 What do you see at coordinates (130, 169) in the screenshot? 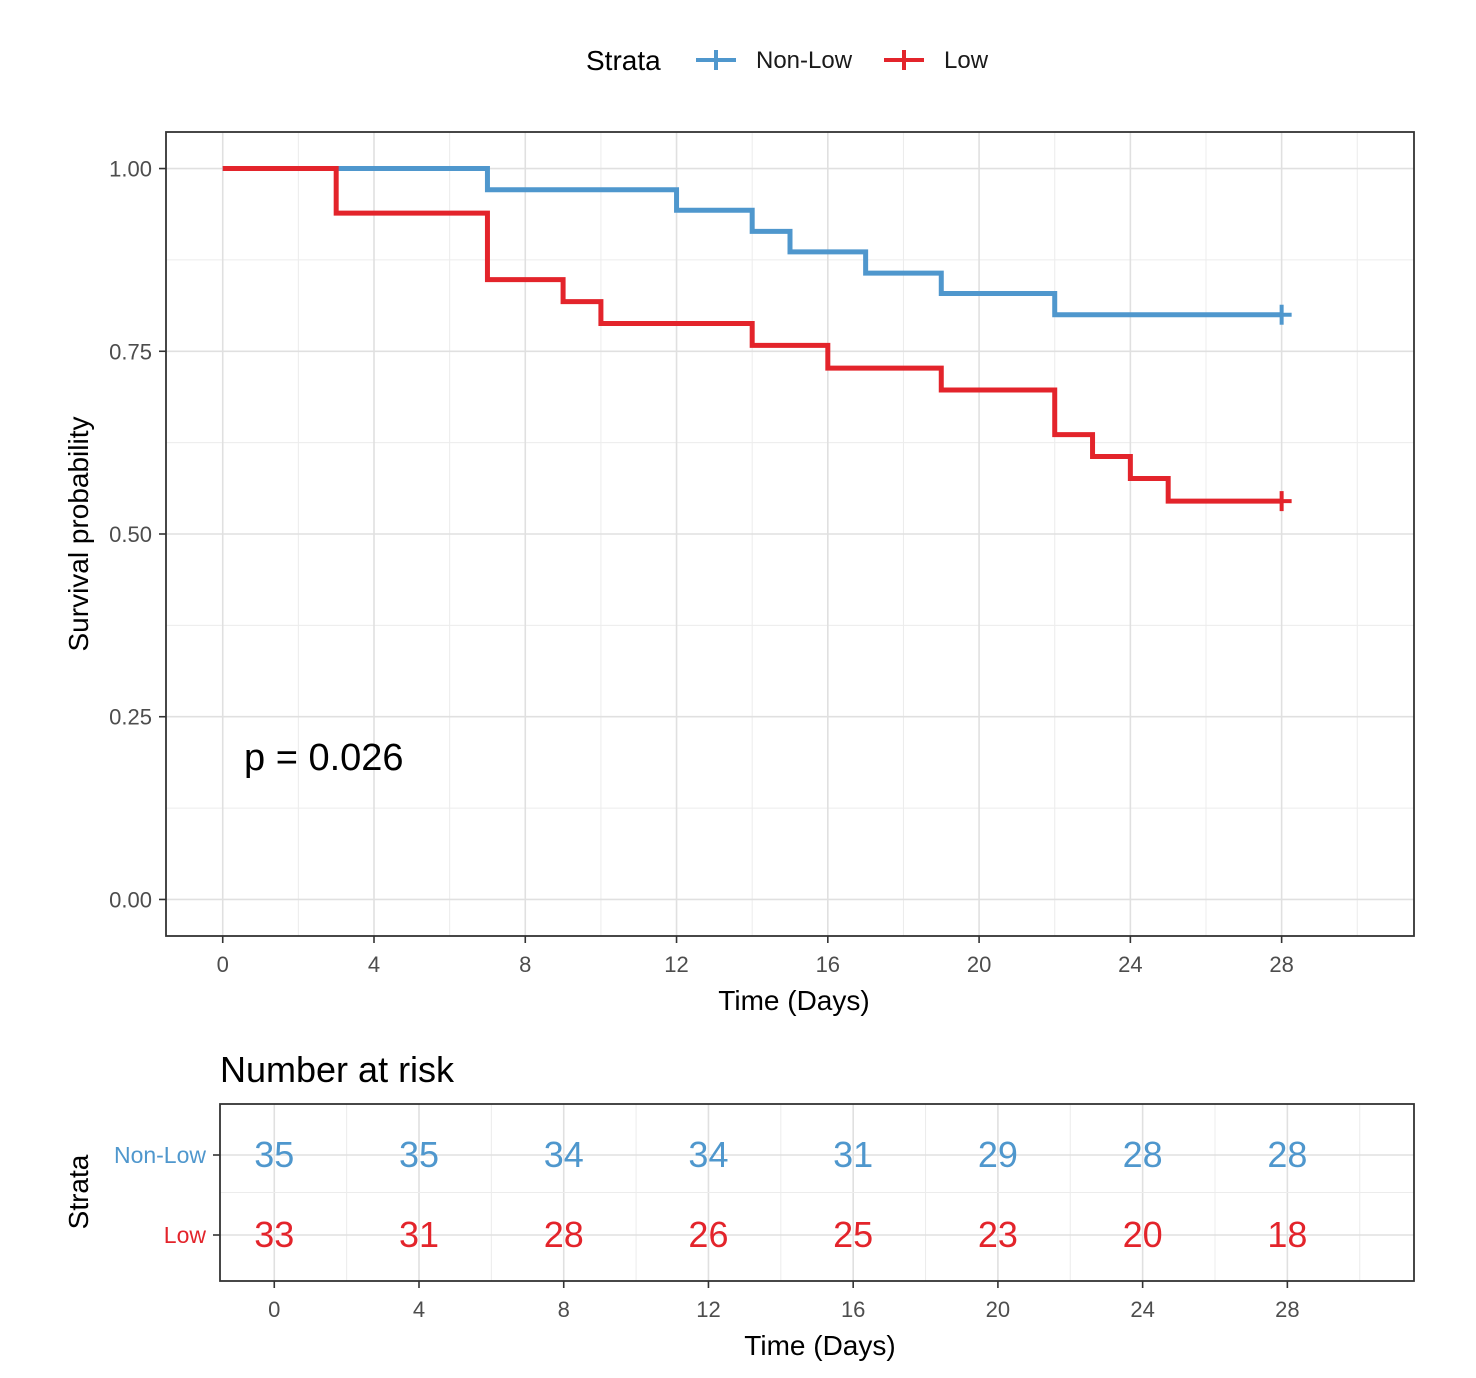
I see `y-tick-label: 1.00` at bounding box center [130, 169].